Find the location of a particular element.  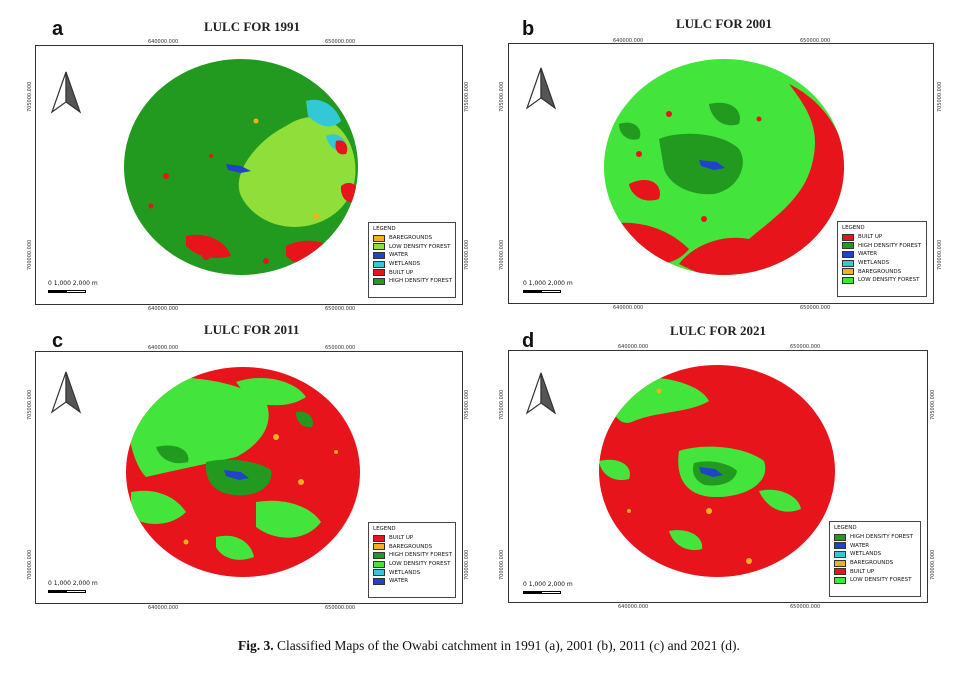

high-density-forest-area is located at coordinates (304, 419).